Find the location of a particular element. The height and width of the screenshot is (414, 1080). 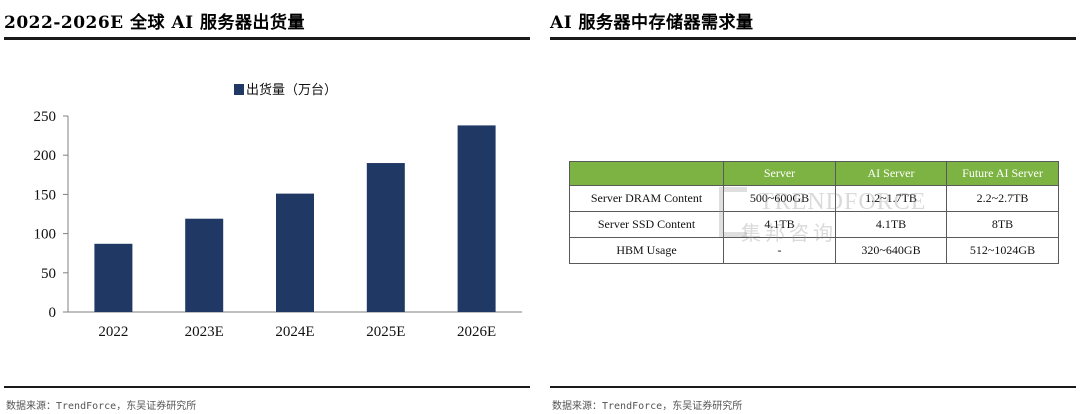

x-tick-label: 2022 is located at coordinates (113, 332).